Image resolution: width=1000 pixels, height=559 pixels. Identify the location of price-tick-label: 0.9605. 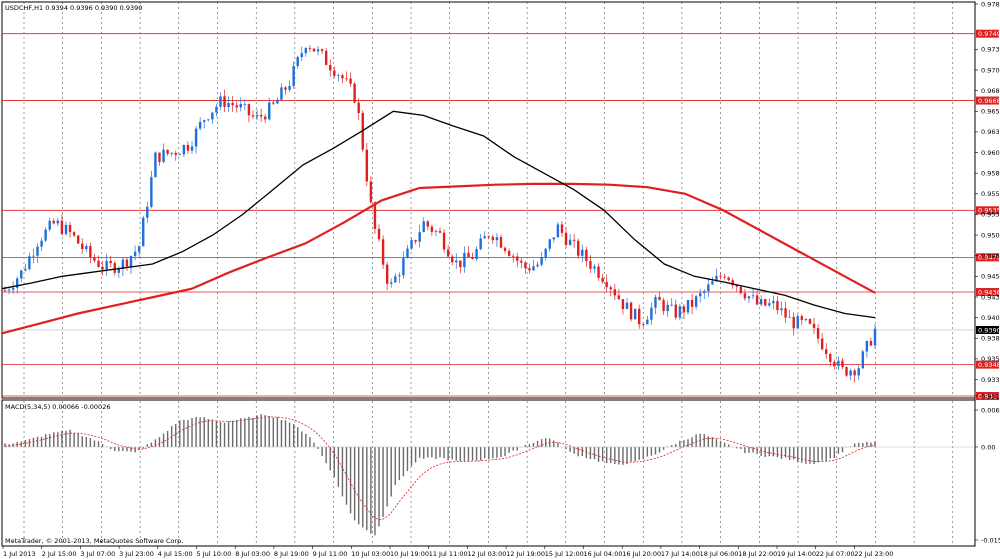
(990, 153).